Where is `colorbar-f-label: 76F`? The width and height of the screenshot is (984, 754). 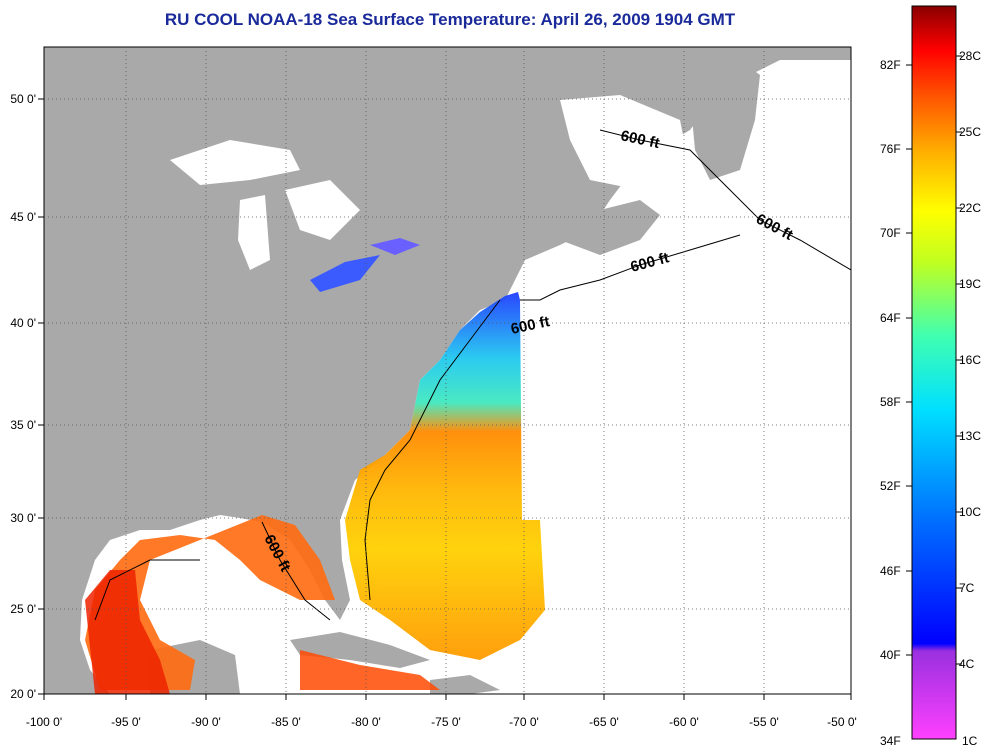
colorbar-f-label: 76F is located at coordinates (890, 149).